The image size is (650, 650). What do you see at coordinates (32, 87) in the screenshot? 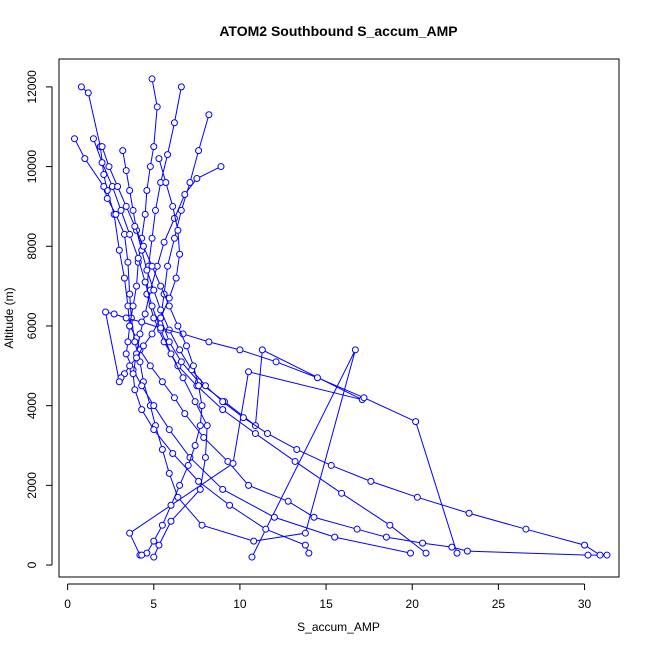
I see `y-tick-label: 12000` at bounding box center [32, 87].